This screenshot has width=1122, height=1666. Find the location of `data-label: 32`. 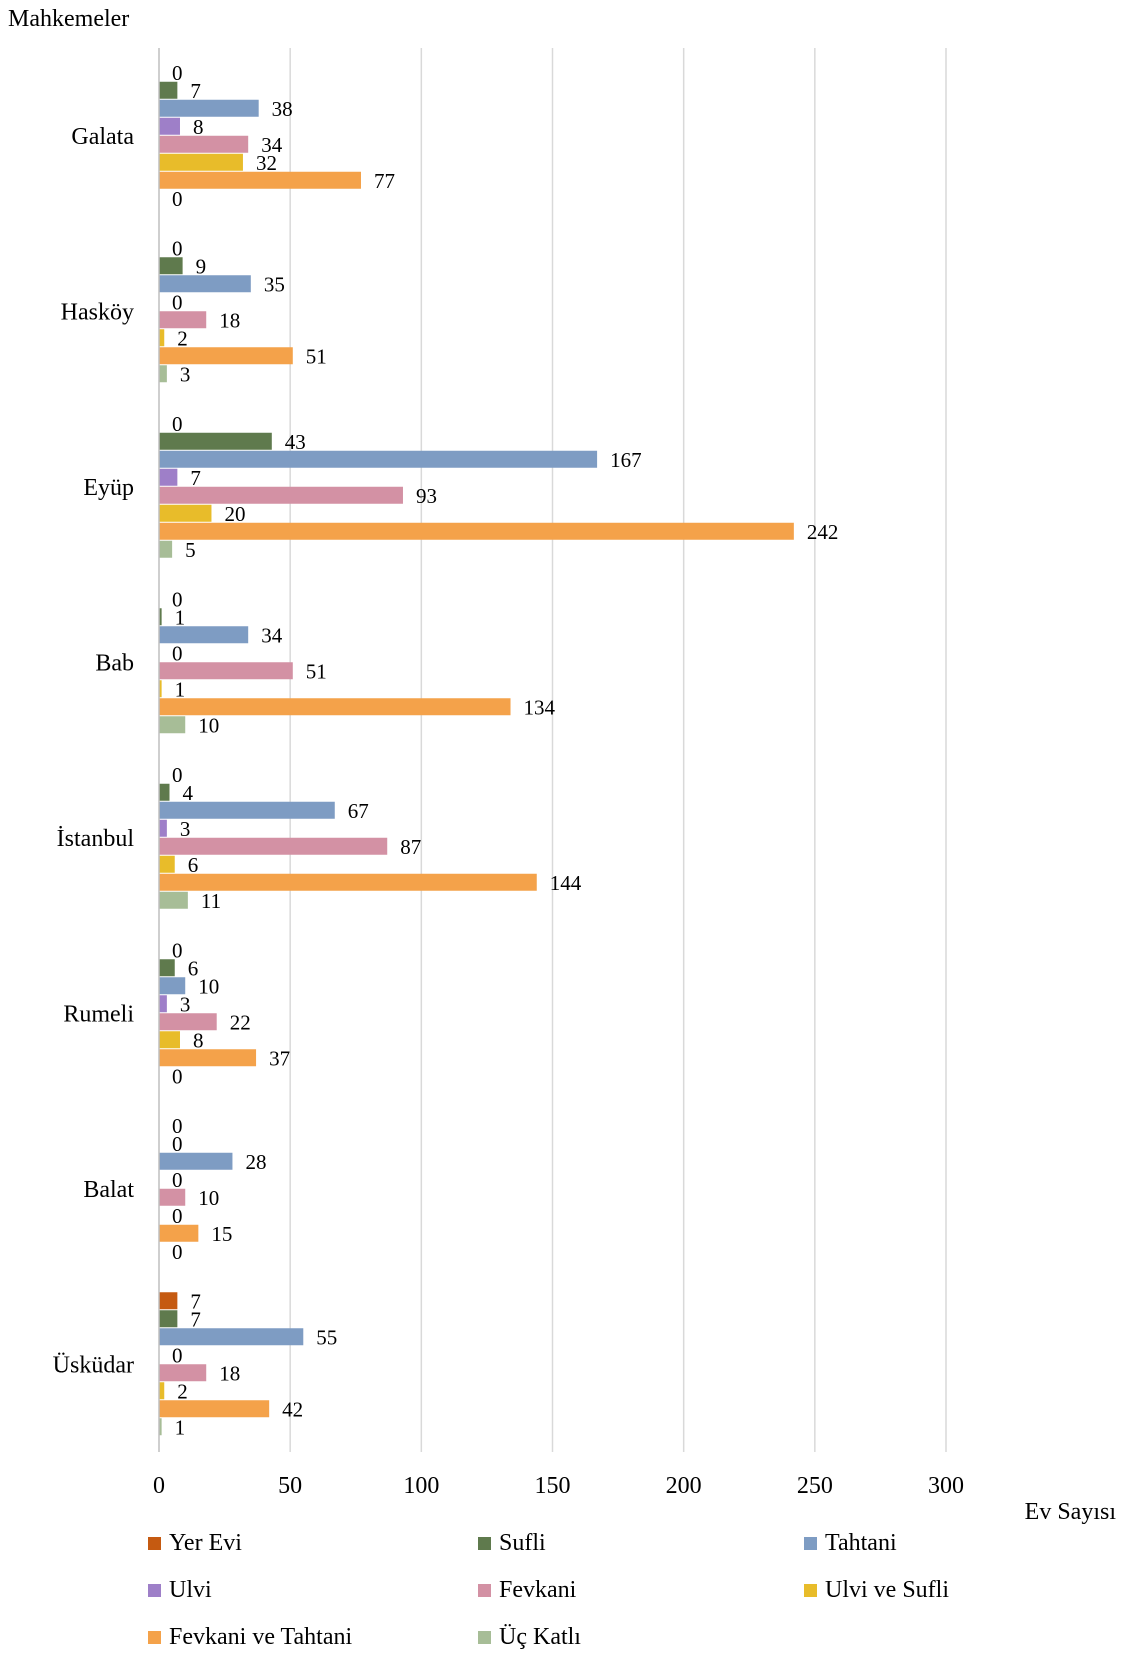

data-label: 32 is located at coordinates (266, 163).